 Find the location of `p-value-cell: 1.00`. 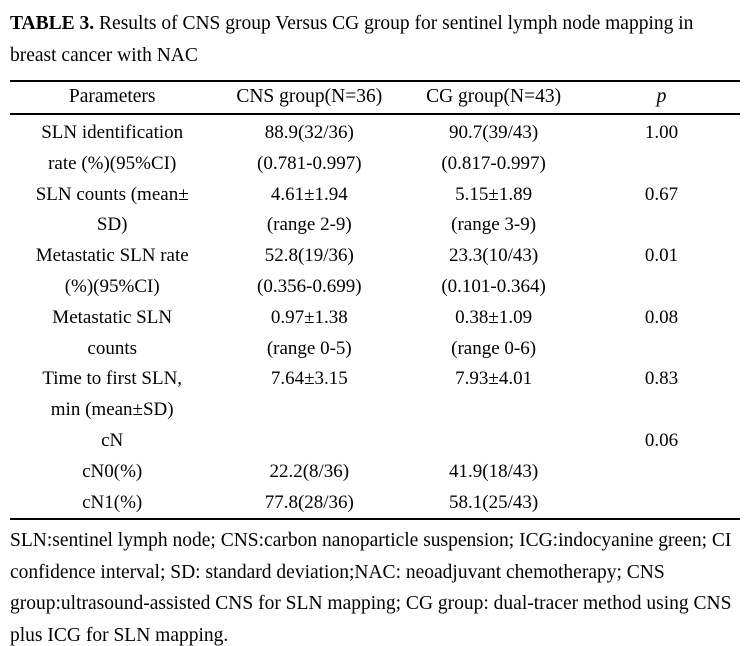

p-value-cell: 1.00 is located at coordinates (661, 147).